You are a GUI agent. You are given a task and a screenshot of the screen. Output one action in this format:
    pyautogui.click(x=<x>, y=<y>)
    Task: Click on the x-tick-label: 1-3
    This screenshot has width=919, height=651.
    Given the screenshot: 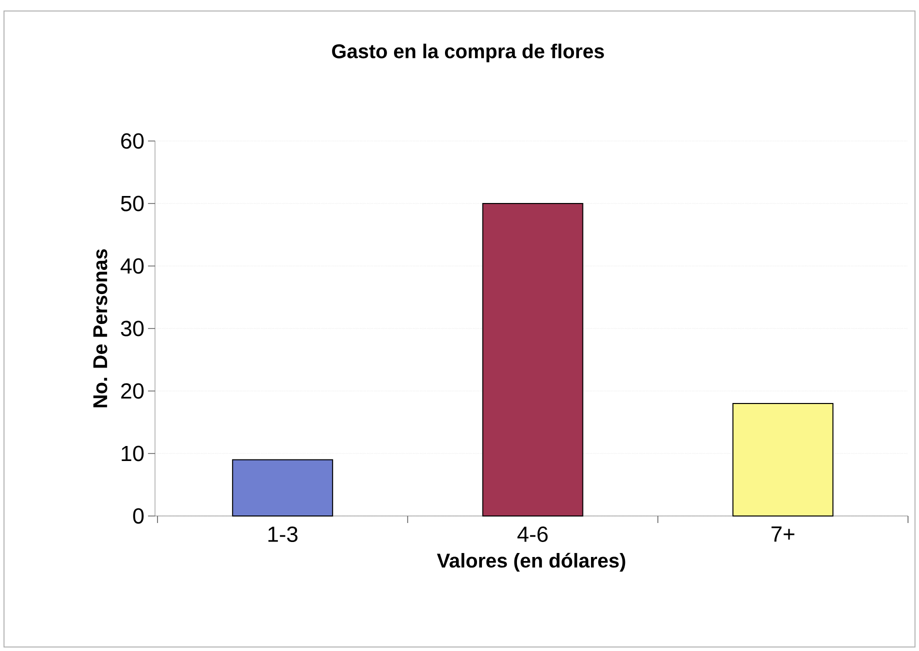 What is the action you would take?
    pyautogui.click(x=283, y=534)
    